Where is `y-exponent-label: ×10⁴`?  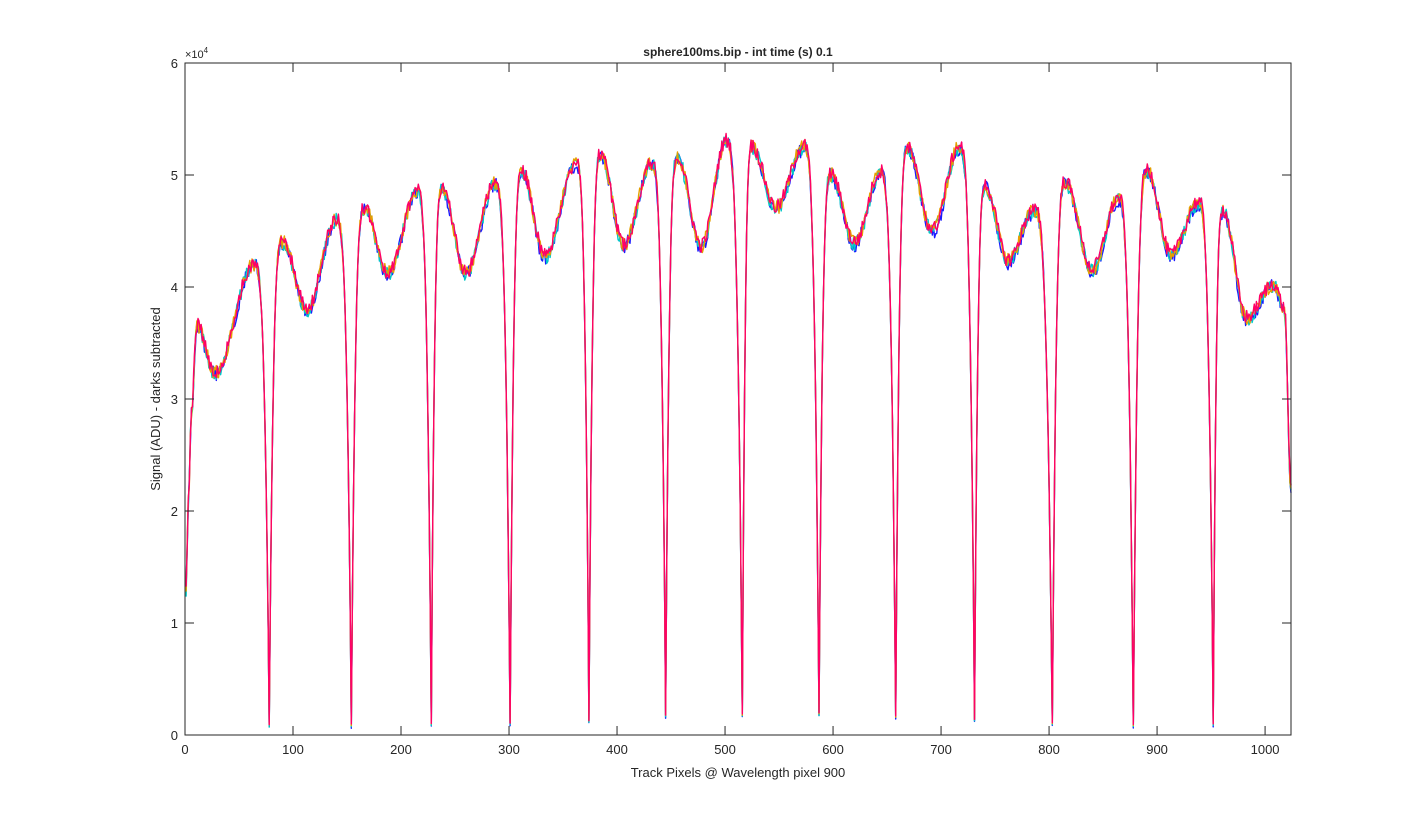 y-exponent-label: ×10⁴ is located at coordinates (197, 53).